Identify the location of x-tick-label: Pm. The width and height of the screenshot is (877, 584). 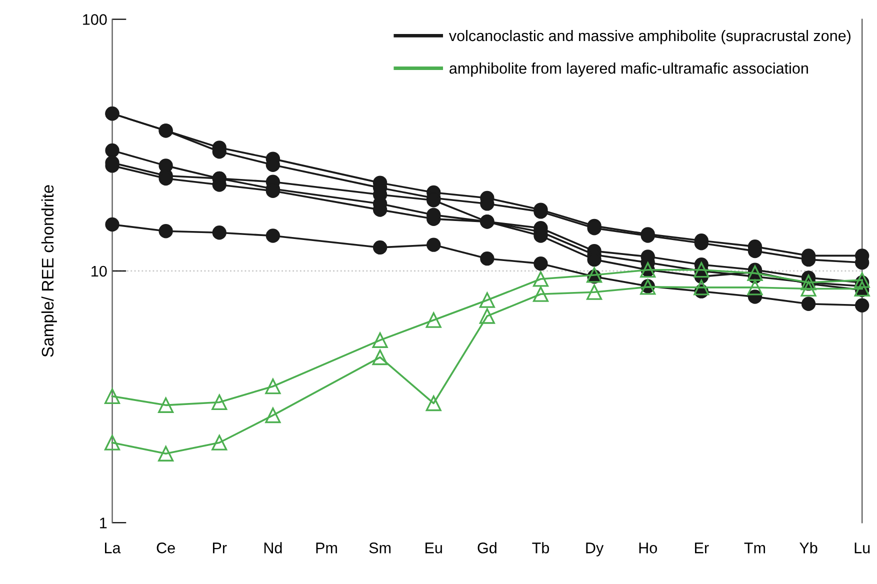
(326, 548).